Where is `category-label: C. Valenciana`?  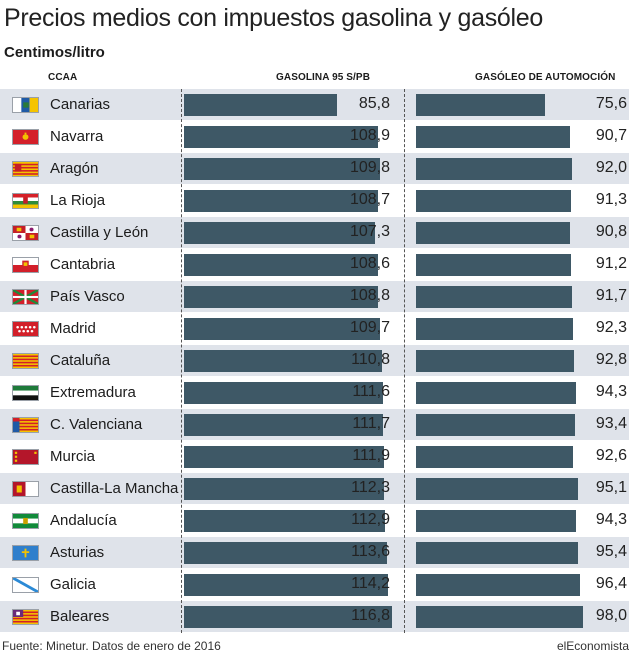 category-label: C. Valenciana is located at coordinates (96, 424).